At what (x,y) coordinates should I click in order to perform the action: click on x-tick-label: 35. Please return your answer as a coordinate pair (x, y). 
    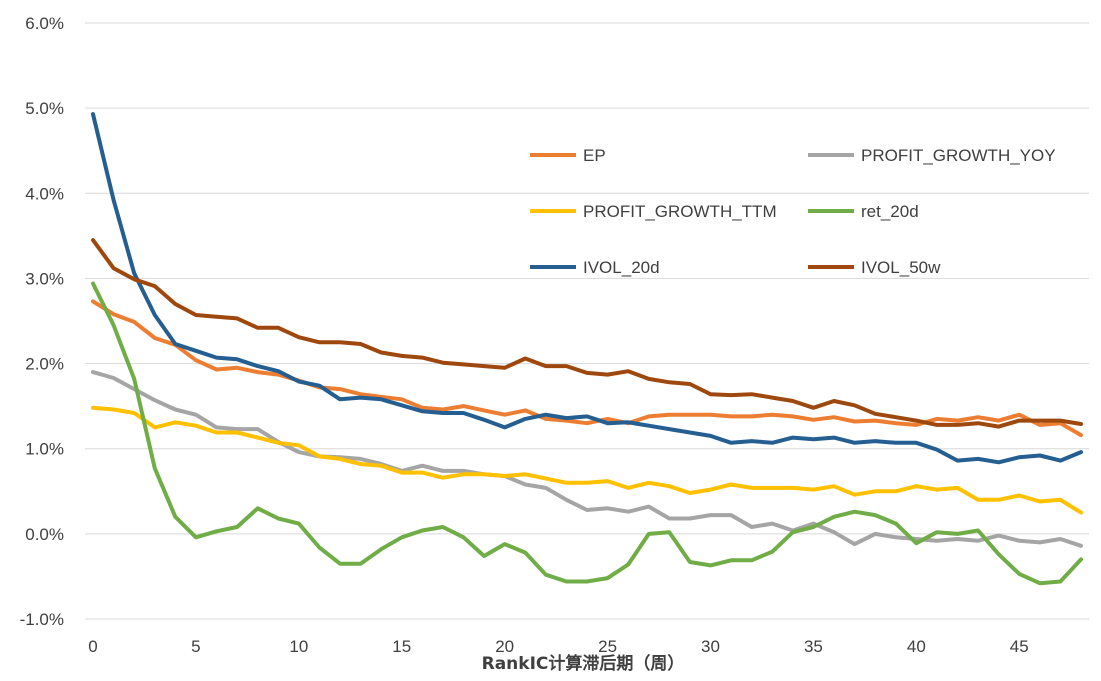
    Looking at the image, I should click on (813, 646).